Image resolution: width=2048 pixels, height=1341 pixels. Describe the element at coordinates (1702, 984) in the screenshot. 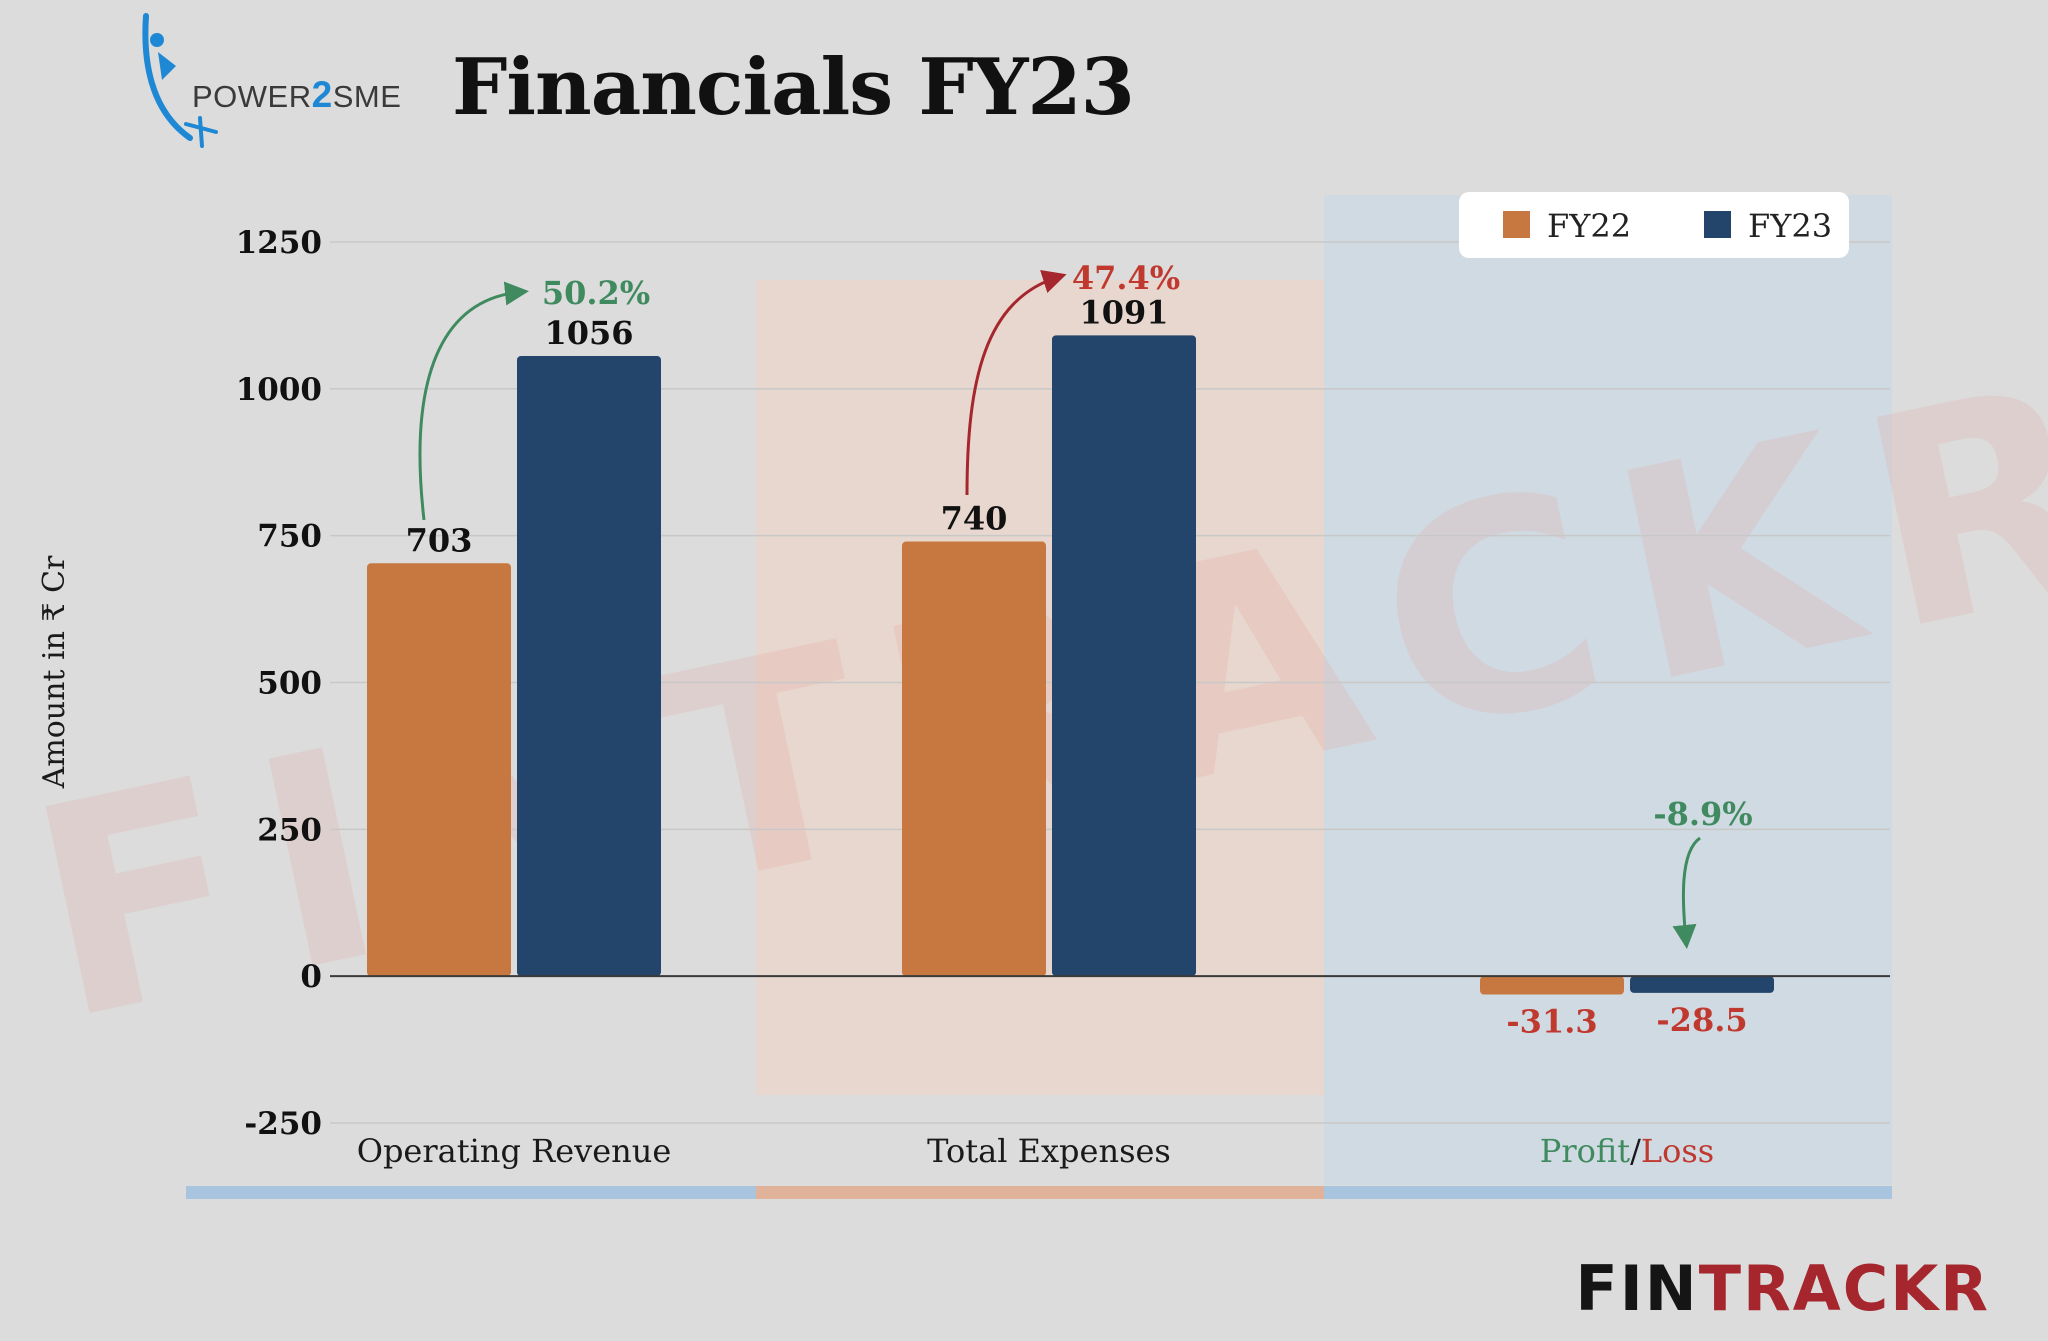

I see `bar-fy23-profit-loss` at that location.